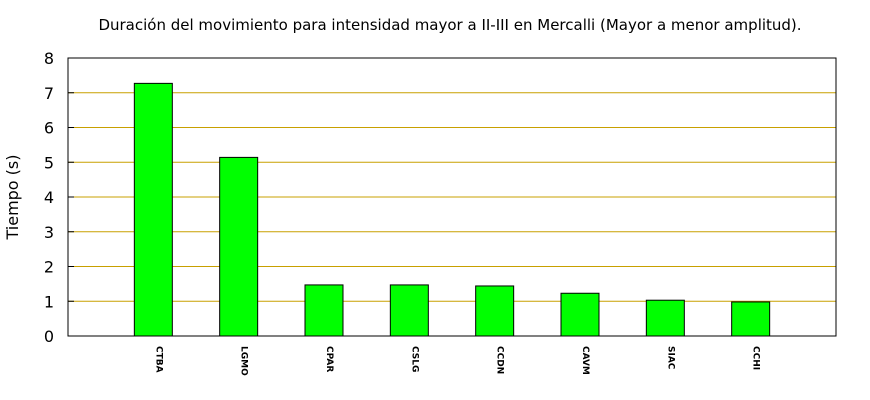 This screenshot has height=400, width=870. I want to click on bar-siac, so click(665, 318).